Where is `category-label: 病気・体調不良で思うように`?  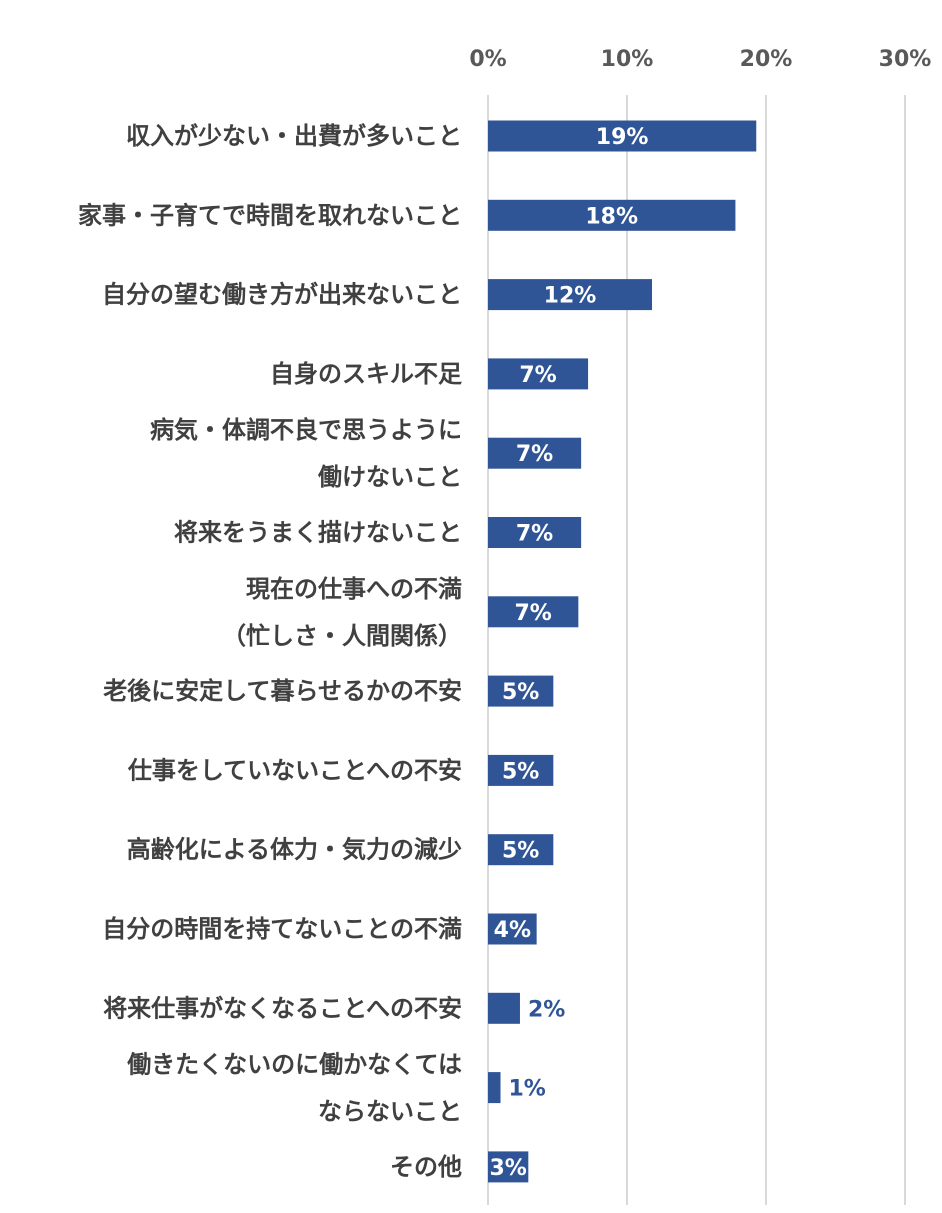 category-label: 病気・体調不良で思うように is located at coordinates (306, 430).